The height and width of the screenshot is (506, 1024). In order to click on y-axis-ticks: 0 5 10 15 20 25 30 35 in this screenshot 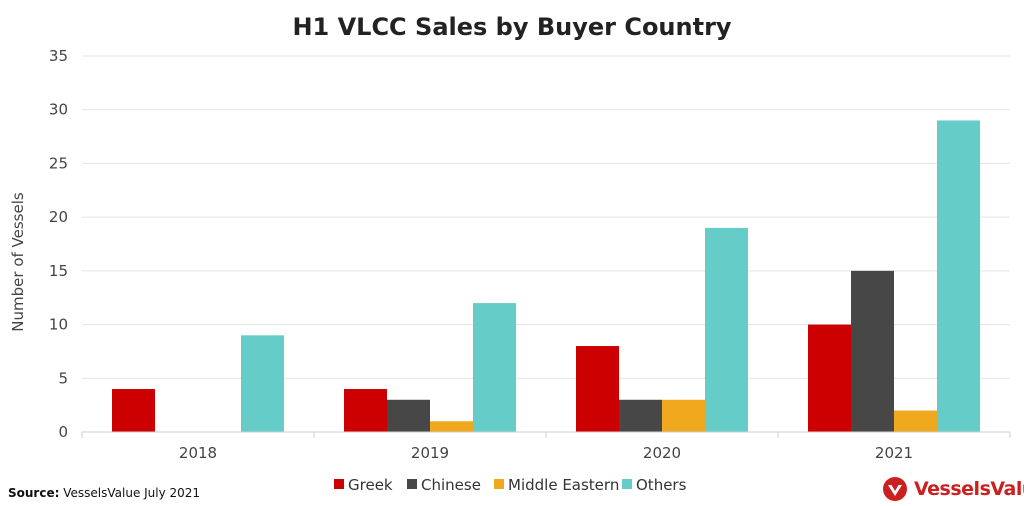, I will do `click(58, 244)`.